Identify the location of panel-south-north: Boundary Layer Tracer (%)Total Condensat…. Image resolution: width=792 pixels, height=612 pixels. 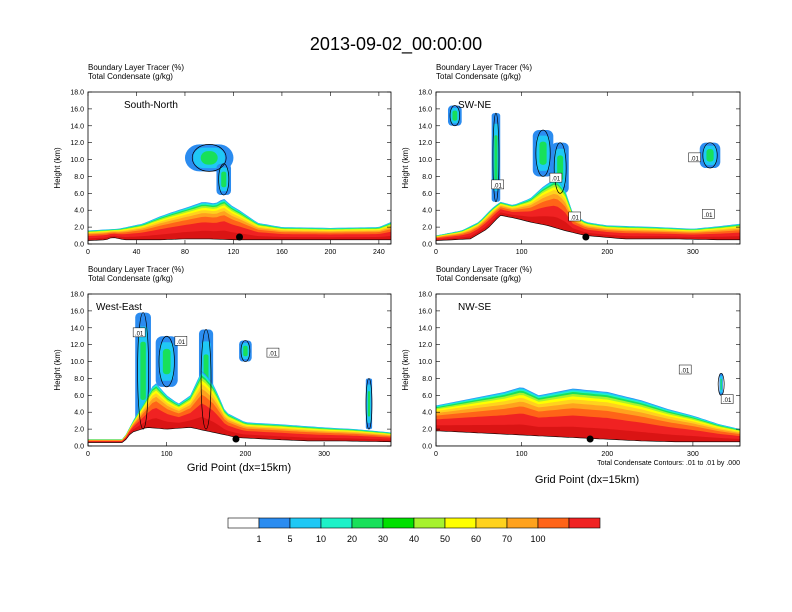
(222, 159).